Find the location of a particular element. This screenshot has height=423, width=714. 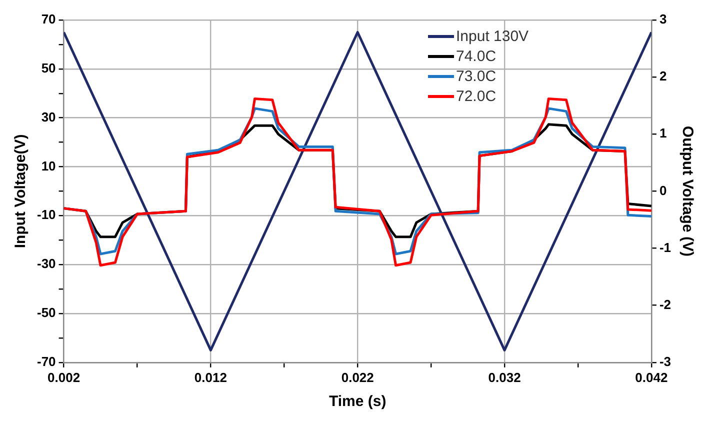

x-axis-title: Time (s) is located at coordinates (357, 401).